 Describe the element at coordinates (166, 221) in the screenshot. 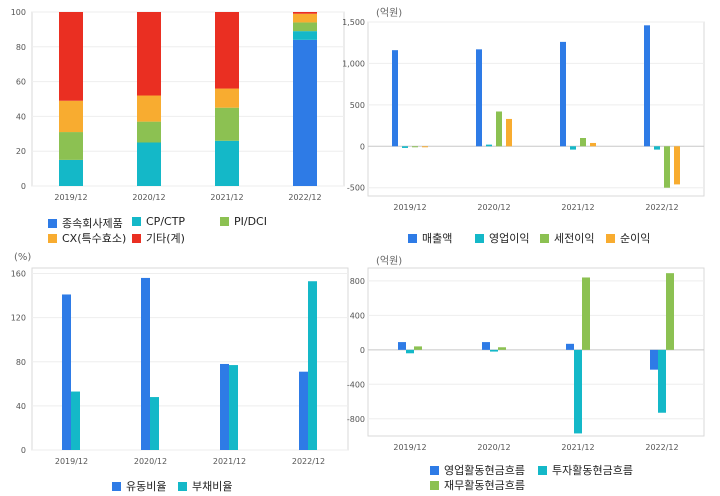

I see `legend-label: CP/CTP` at that location.